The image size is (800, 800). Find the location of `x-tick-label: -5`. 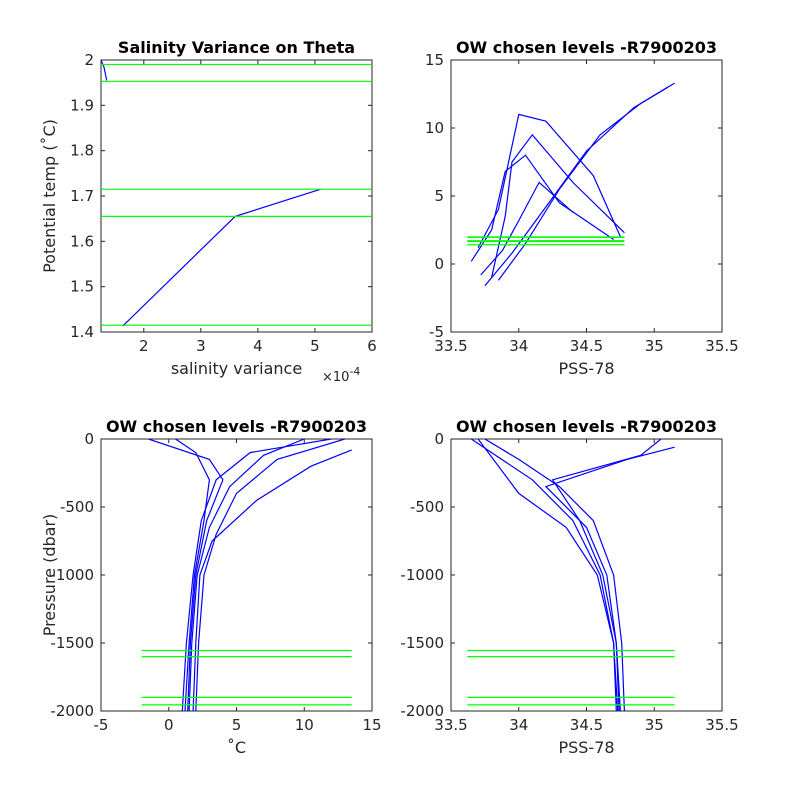

x-tick-label: -5 is located at coordinates (101, 725).